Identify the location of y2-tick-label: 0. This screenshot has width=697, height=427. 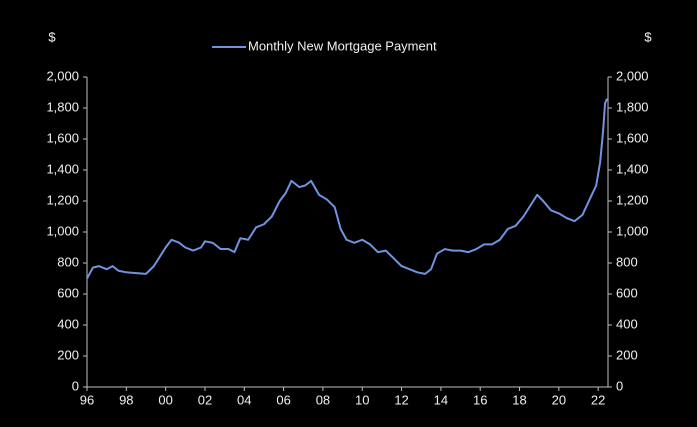
(619, 385).